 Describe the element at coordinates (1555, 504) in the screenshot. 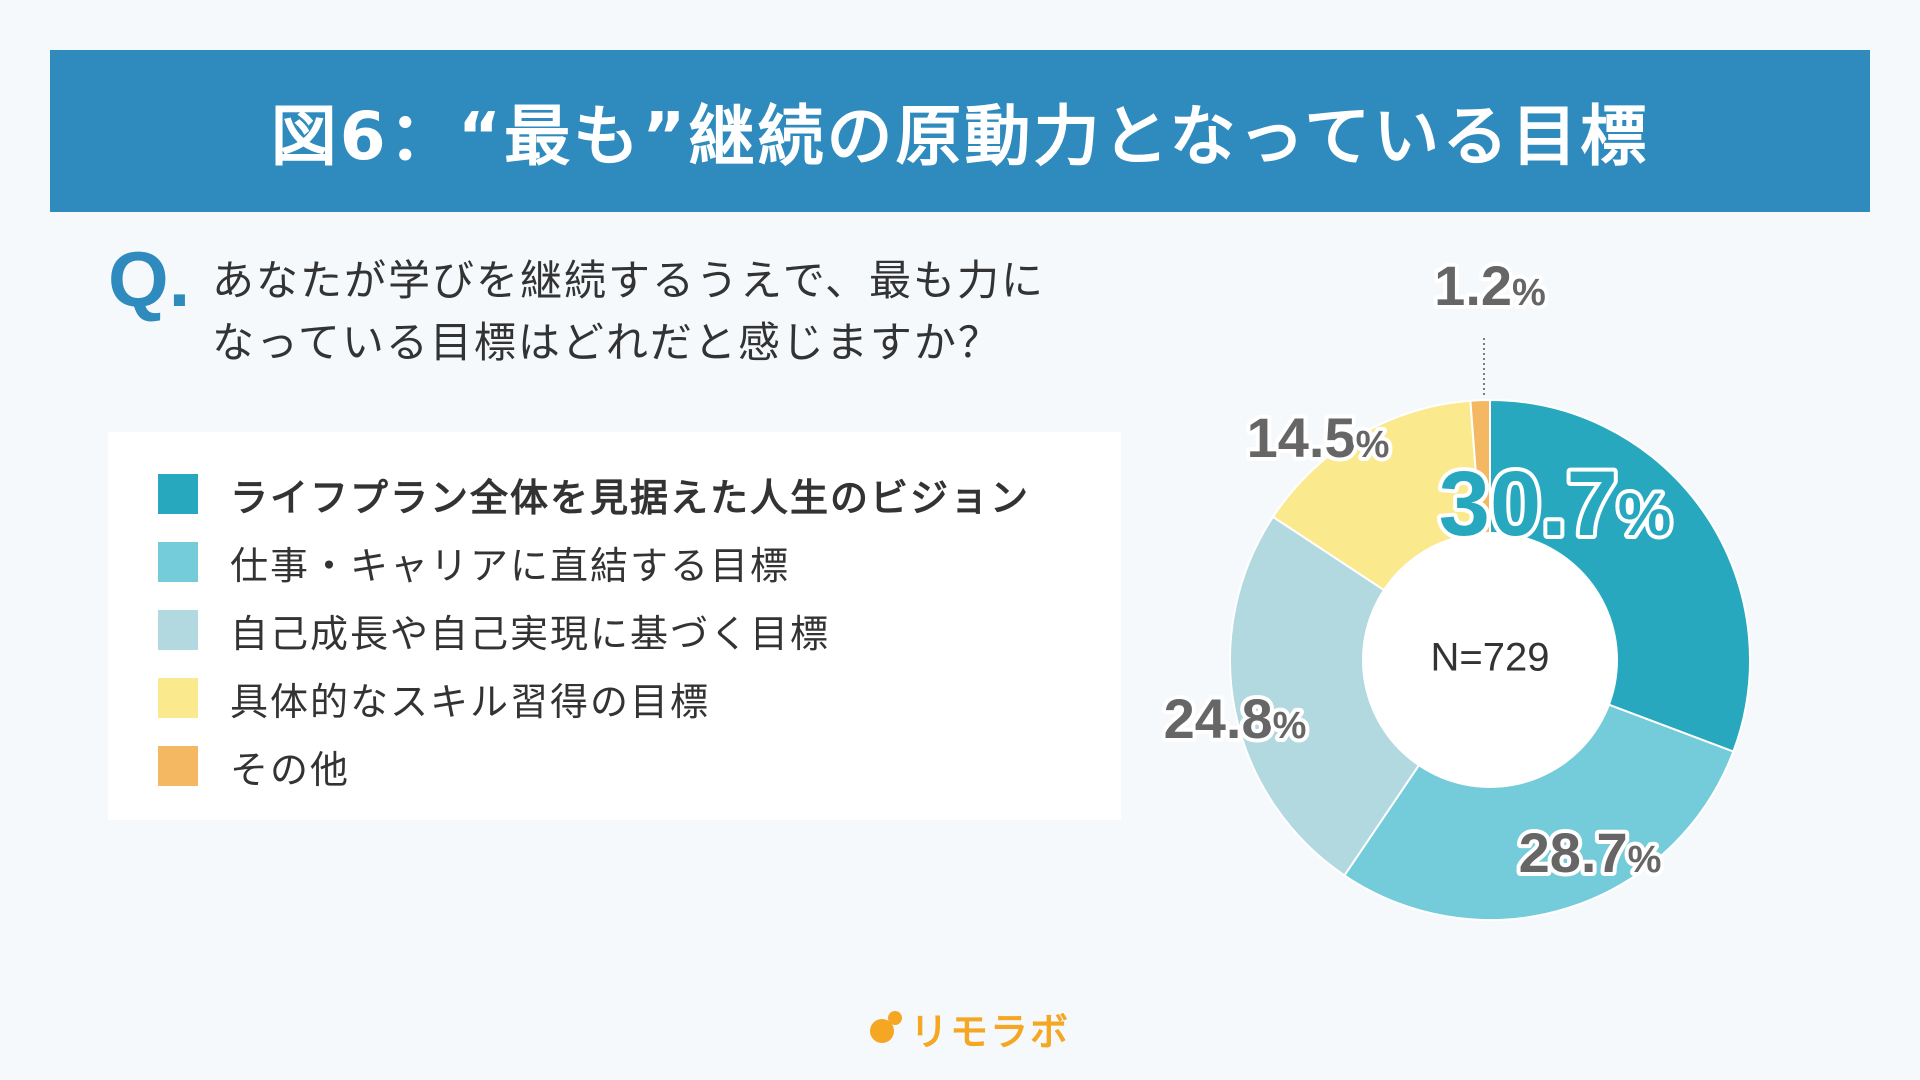

I see `data-label-vision: 30.7%` at that location.